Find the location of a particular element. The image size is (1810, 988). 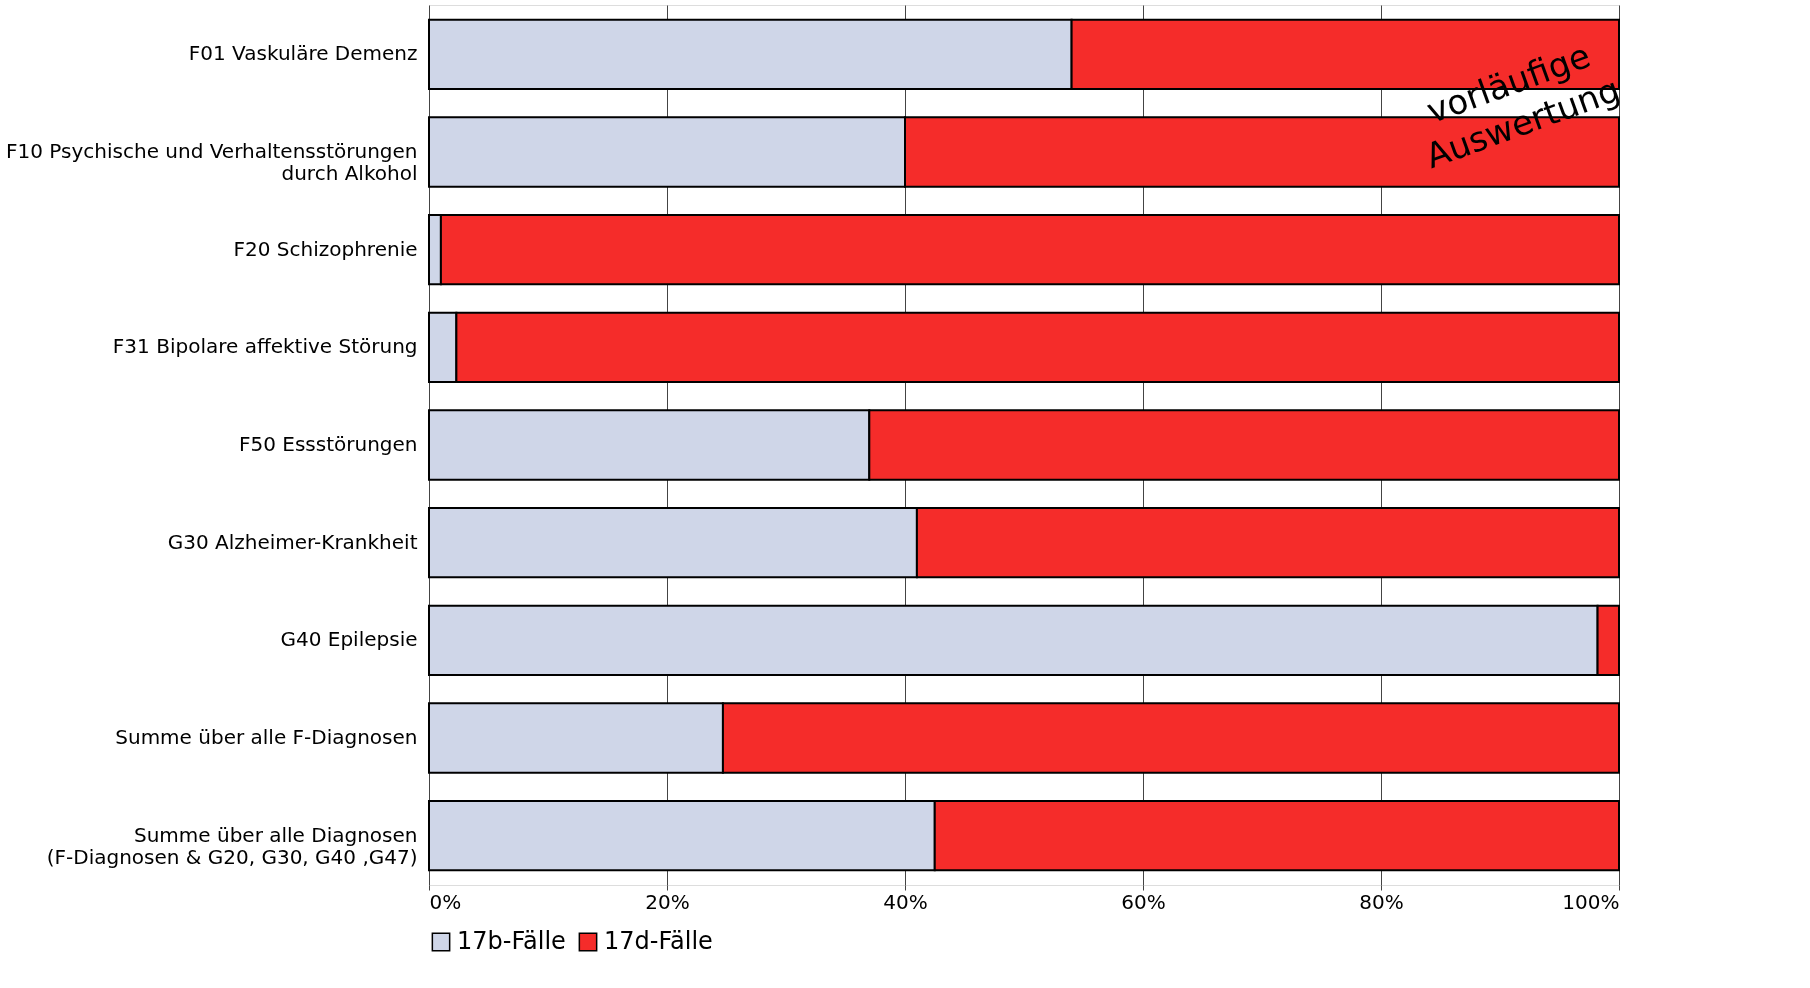

x-tick-label: 60% is located at coordinates (1143, 901).